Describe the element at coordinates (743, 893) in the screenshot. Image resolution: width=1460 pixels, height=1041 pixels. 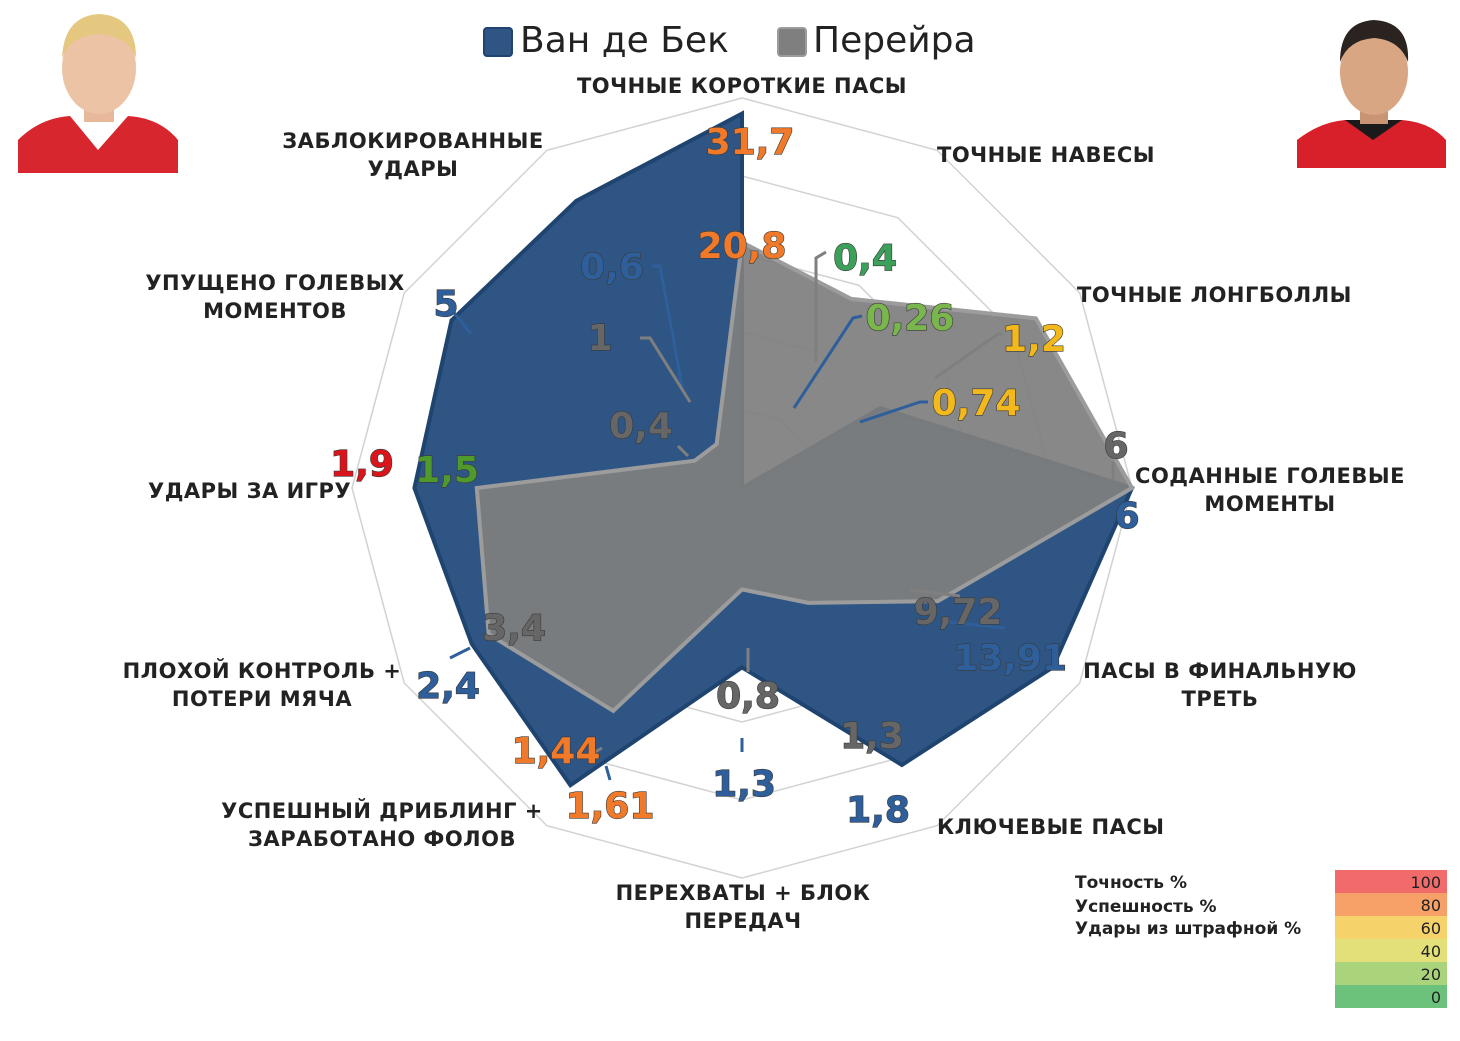
I see `axis-label-line: ПЕРЕХВАТЫ + БЛОК` at that location.